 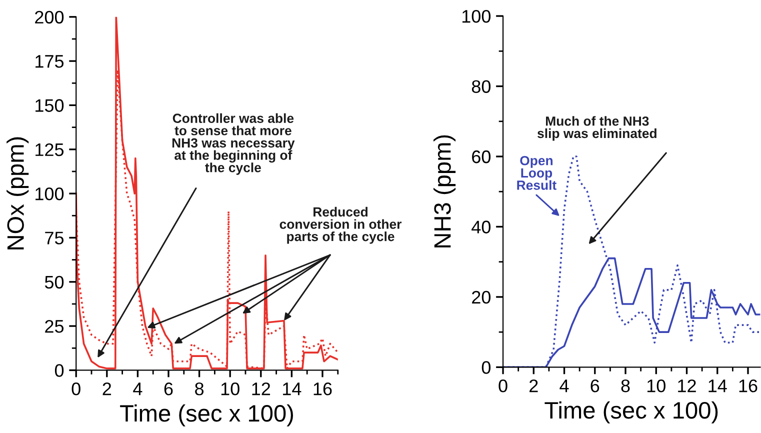 What do you see at coordinates (54, 238) in the screenshot?
I see `y-tick-label: 75` at bounding box center [54, 238].